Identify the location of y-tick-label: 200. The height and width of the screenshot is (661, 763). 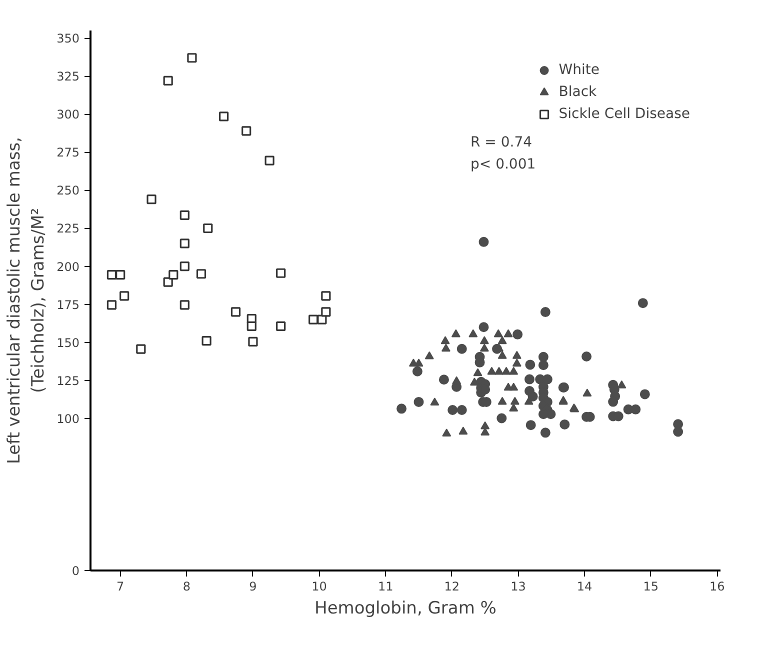
(68, 267).